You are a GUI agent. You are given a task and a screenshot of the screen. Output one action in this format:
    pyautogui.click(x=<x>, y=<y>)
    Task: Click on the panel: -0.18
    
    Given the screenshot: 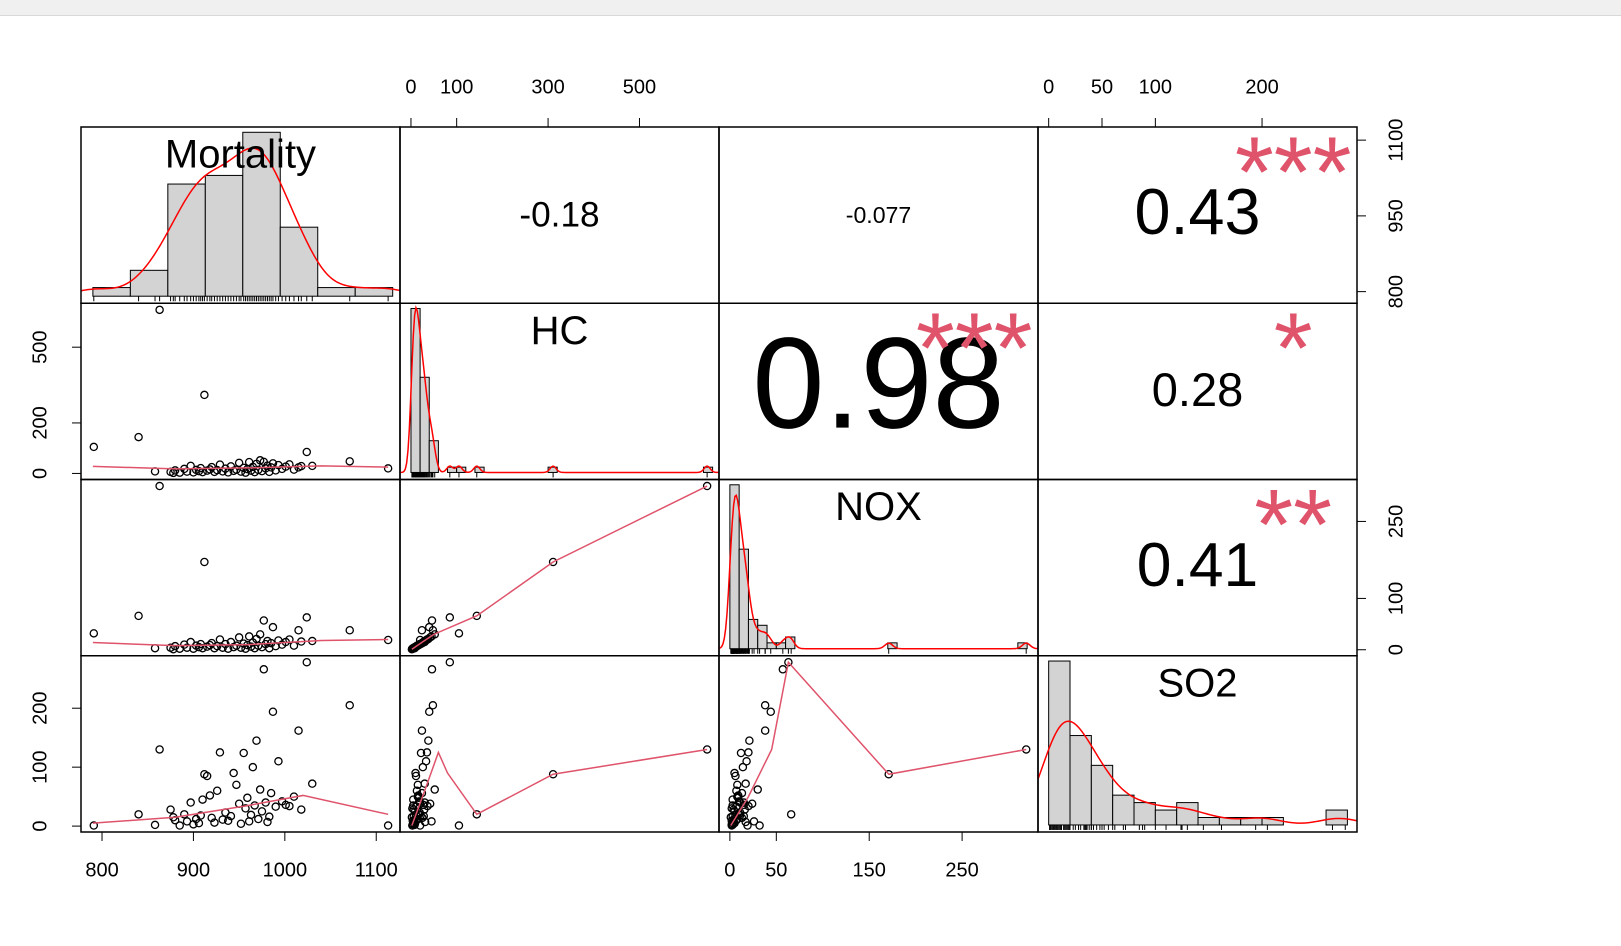 What is the action you would take?
    pyautogui.click(x=559, y=214)
    